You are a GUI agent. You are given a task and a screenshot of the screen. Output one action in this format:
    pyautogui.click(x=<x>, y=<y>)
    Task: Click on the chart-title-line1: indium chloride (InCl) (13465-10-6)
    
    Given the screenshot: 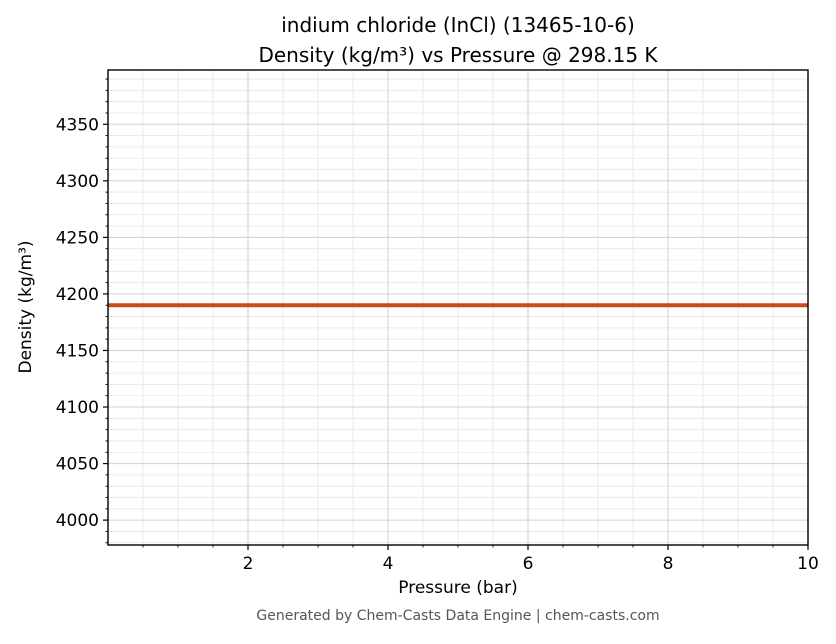 What is the action you would take?
    pyautogui.click(x=458, y=25)
    